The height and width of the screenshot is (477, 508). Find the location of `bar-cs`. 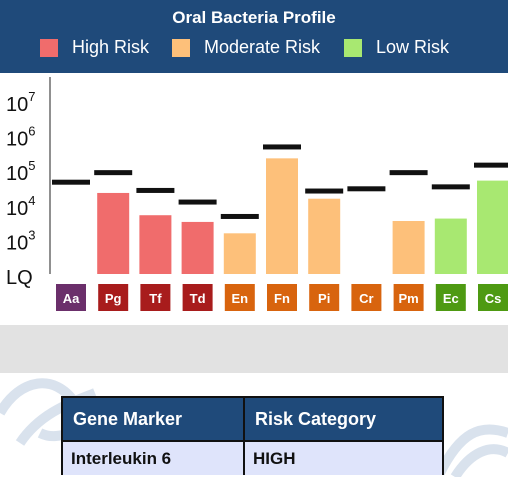

bar-cs is located at coordinates (492, 227).